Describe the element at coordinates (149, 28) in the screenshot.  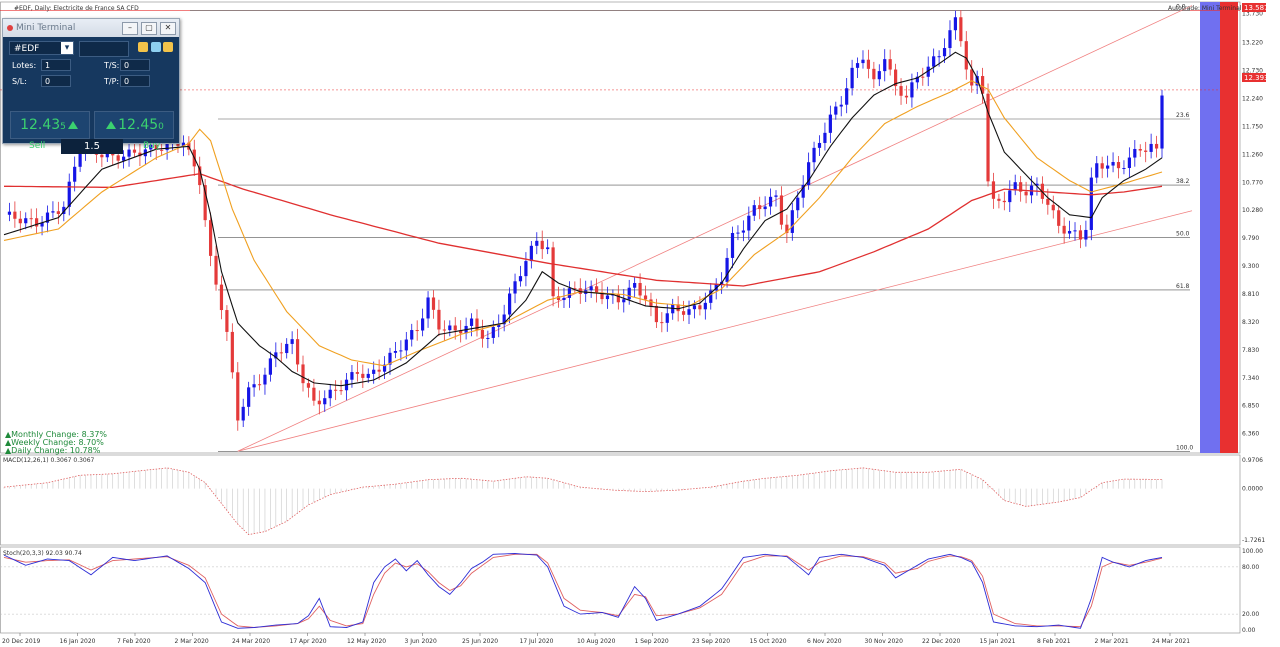
I see `restore-button: ▢` at that location.